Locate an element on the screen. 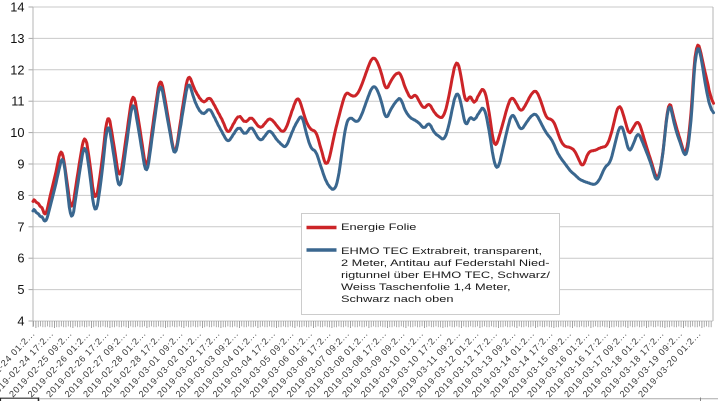 The width and height of the screenshot is (718, 406). svg-text: Schwarz nach oben is located at coordinates (397, 299).